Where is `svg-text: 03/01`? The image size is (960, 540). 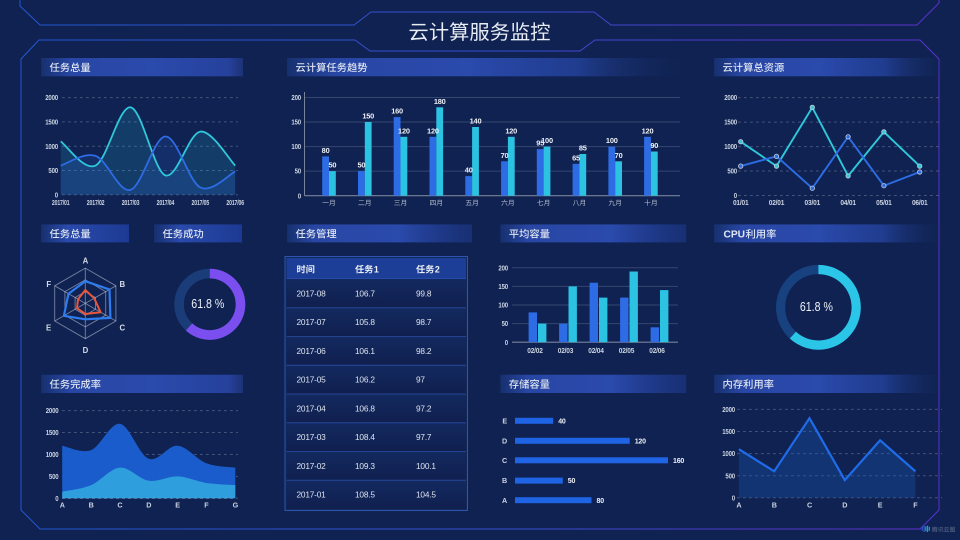 svg-text: 03/01 is located at coordinates (813, 203).